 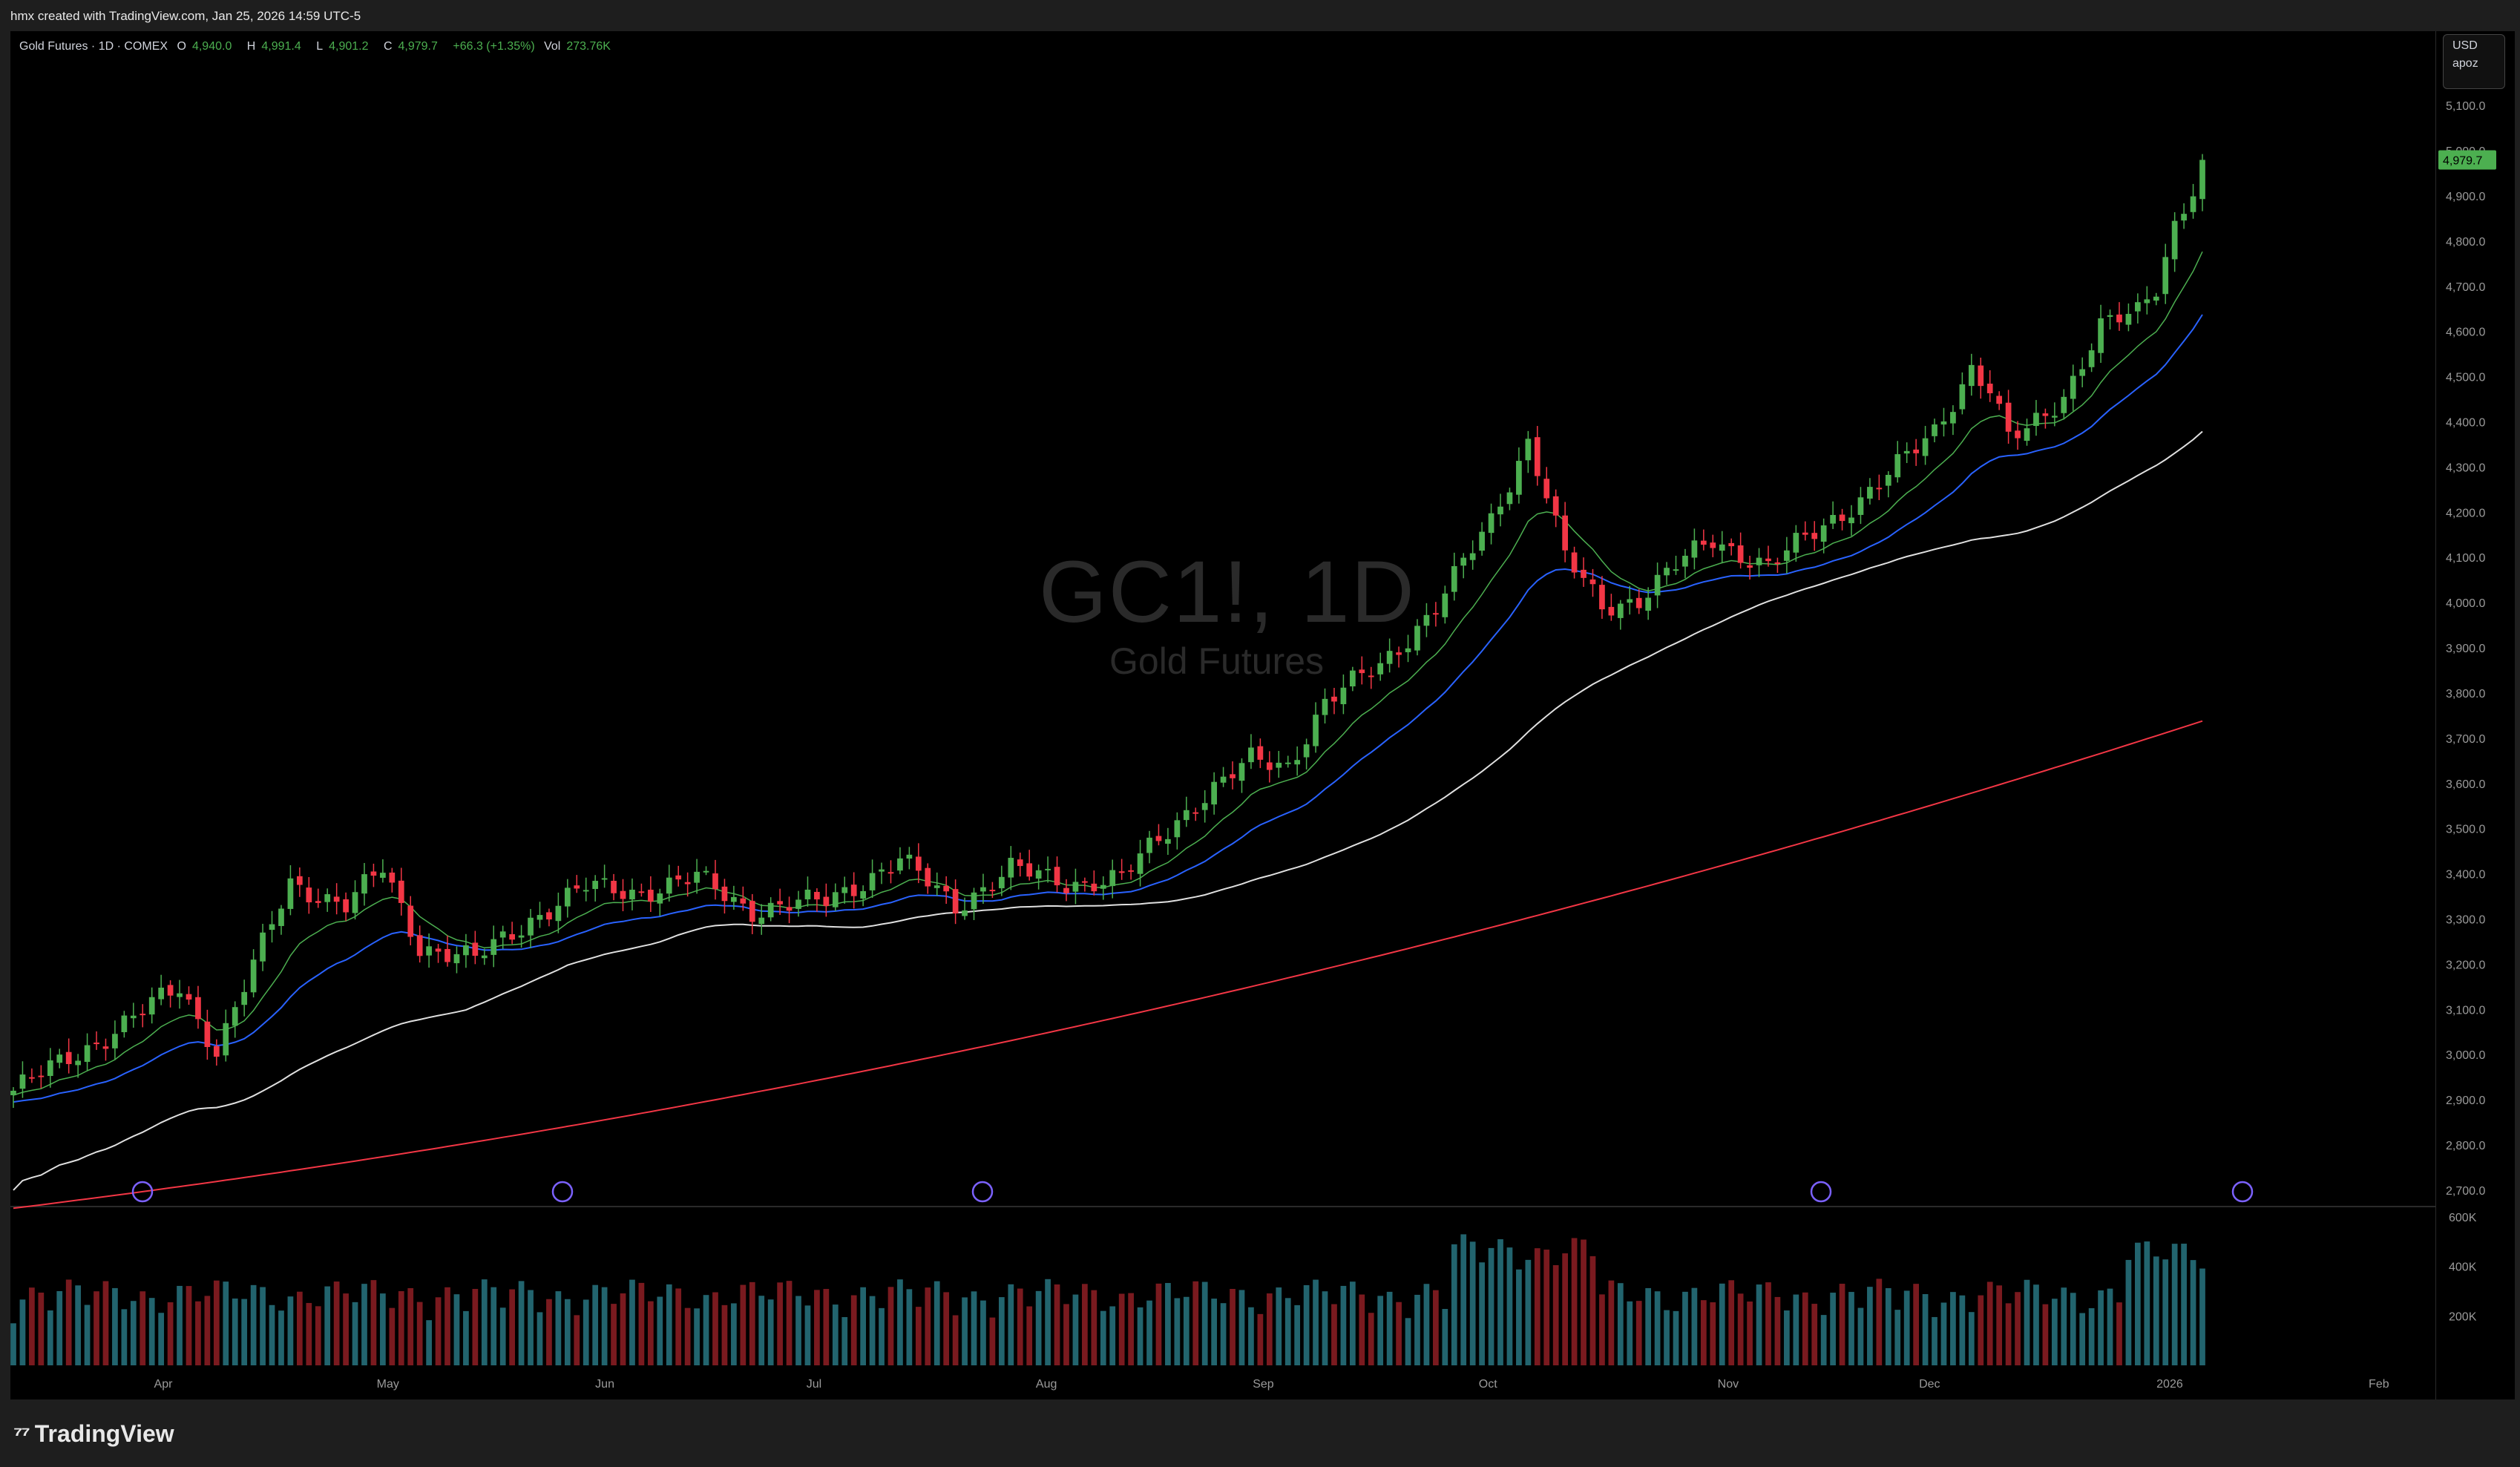 What do you see at coordinates (2466, 694) in the screenshot?
I see `price-tick-label: 3,800.0` at bounding box center [2466, 694].